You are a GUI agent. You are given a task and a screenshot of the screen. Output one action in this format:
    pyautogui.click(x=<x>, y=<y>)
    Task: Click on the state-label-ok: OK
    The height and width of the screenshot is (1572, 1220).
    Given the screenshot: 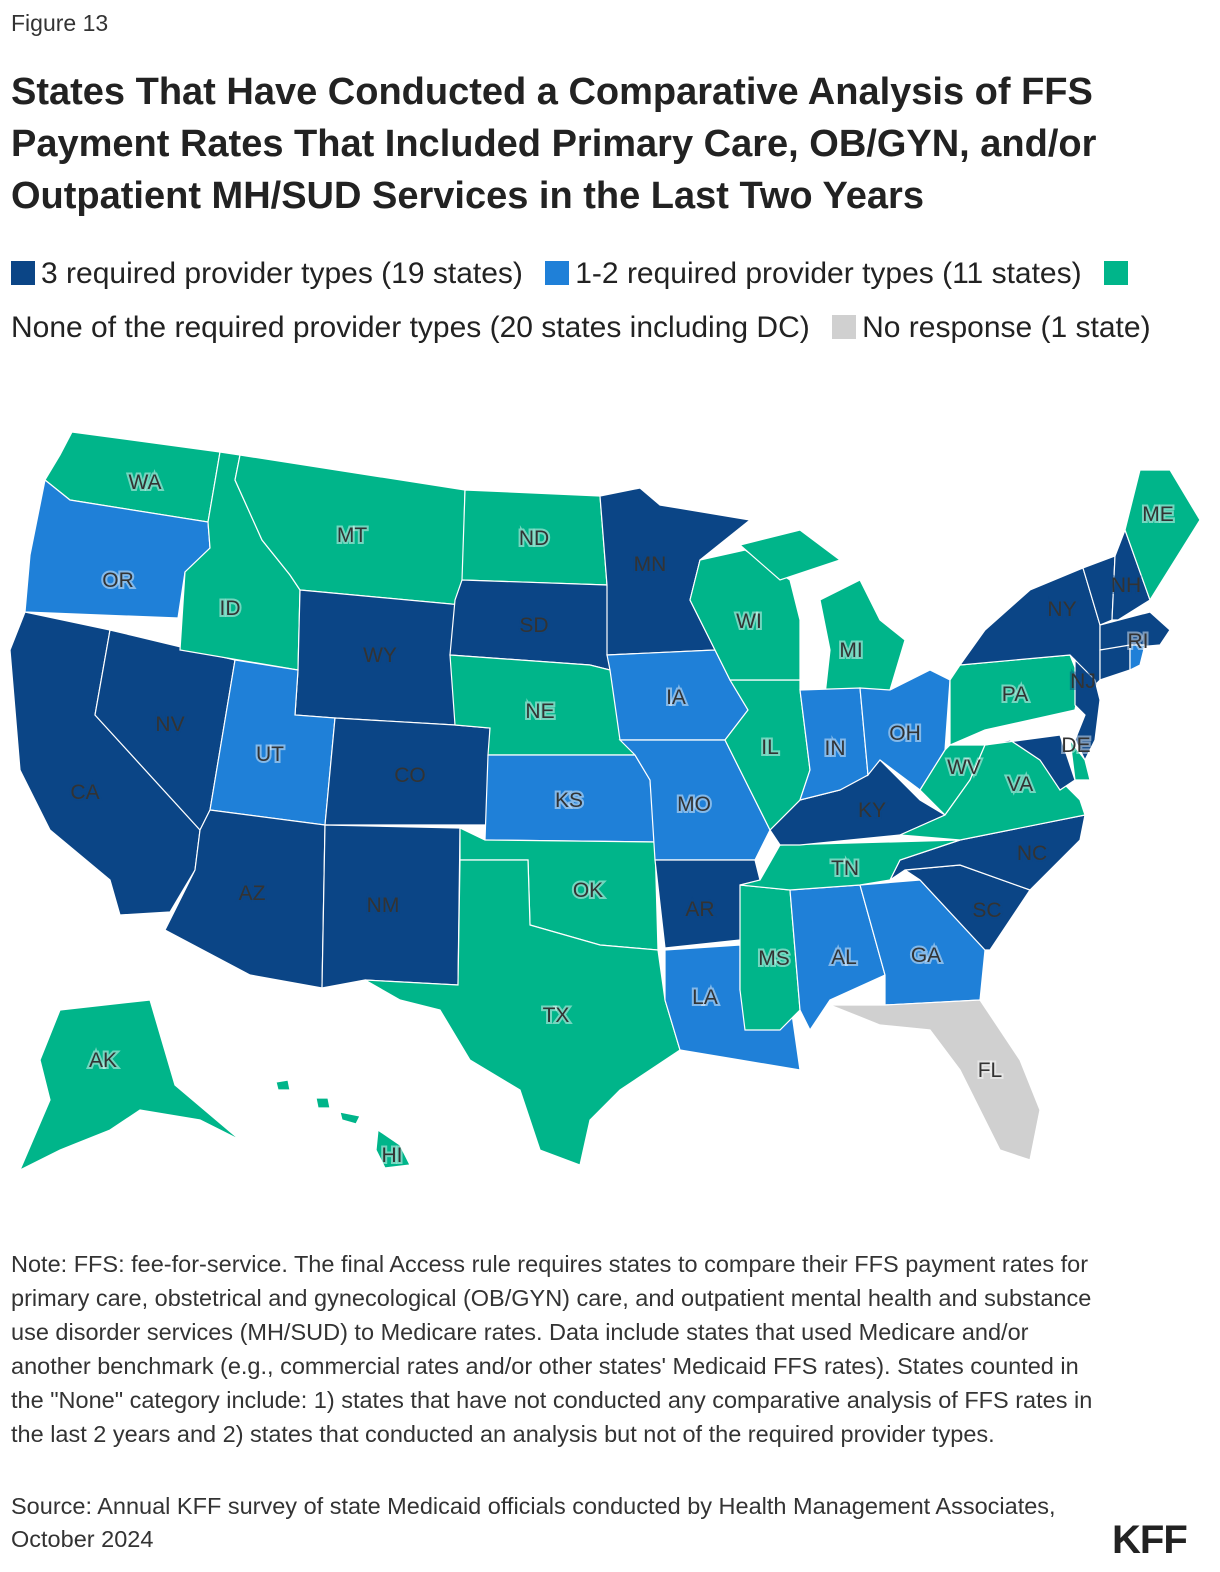 What is the action you would take?
    pyautogui.click(x=588, y=890)
    